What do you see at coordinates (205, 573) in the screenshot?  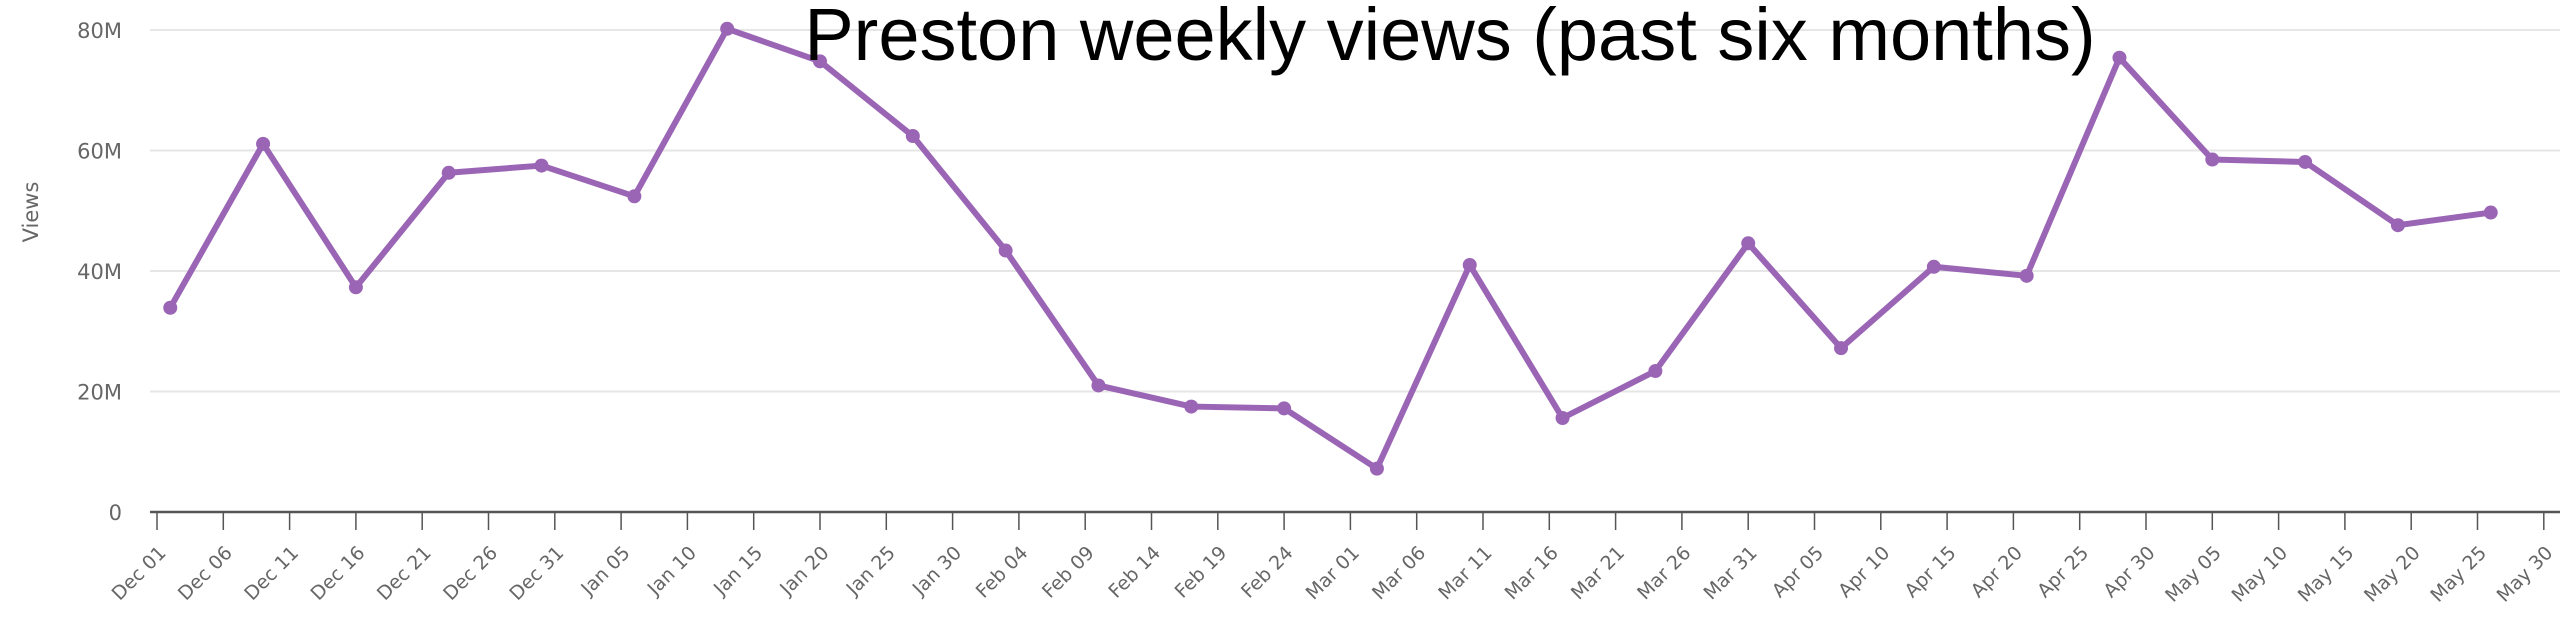 I see `x-tick-label: Dec 06` at bounding box center [205, 573].